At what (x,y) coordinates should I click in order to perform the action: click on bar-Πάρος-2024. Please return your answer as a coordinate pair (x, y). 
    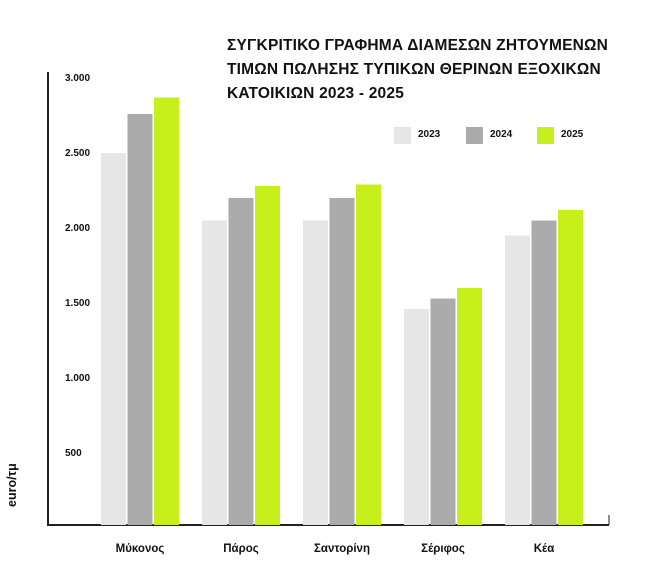
    Looking at the image, I should click on (241, 361).